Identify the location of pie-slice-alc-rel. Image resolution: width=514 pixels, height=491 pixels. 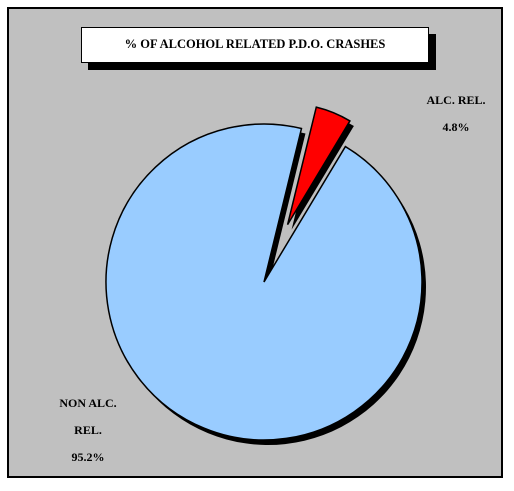
(318, 166).